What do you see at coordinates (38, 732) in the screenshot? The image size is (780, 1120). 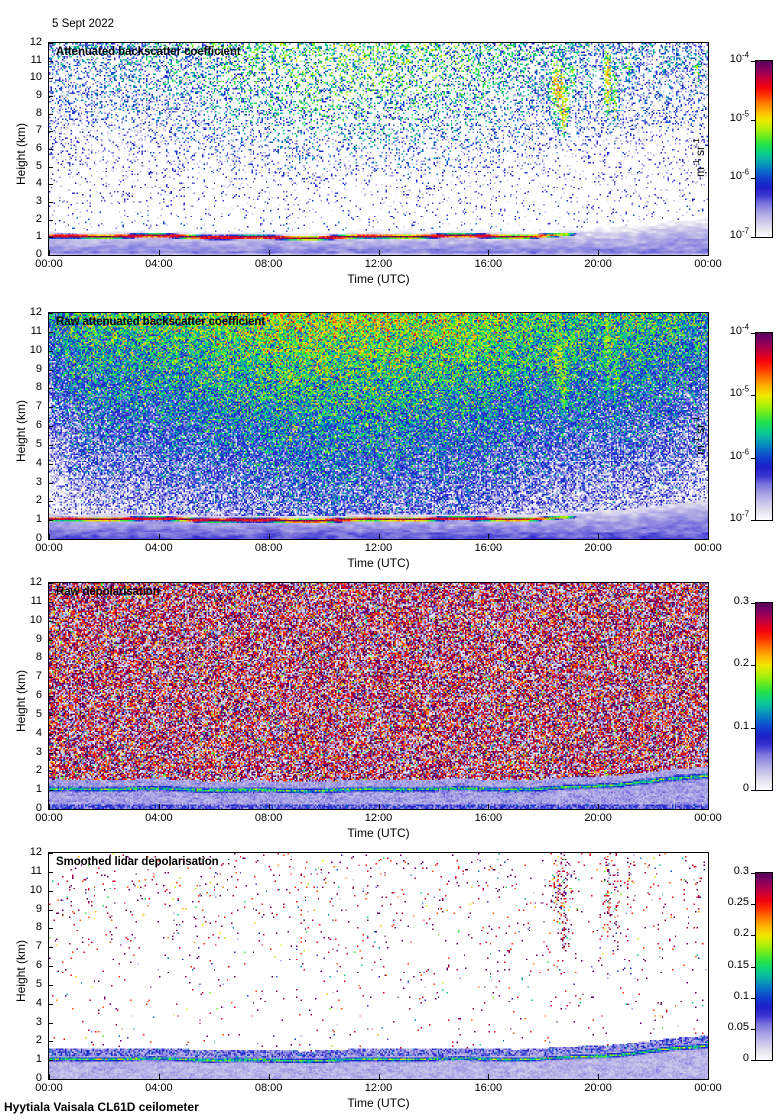 I see `y-tick-label: 4` at bounding box center [38, 732].